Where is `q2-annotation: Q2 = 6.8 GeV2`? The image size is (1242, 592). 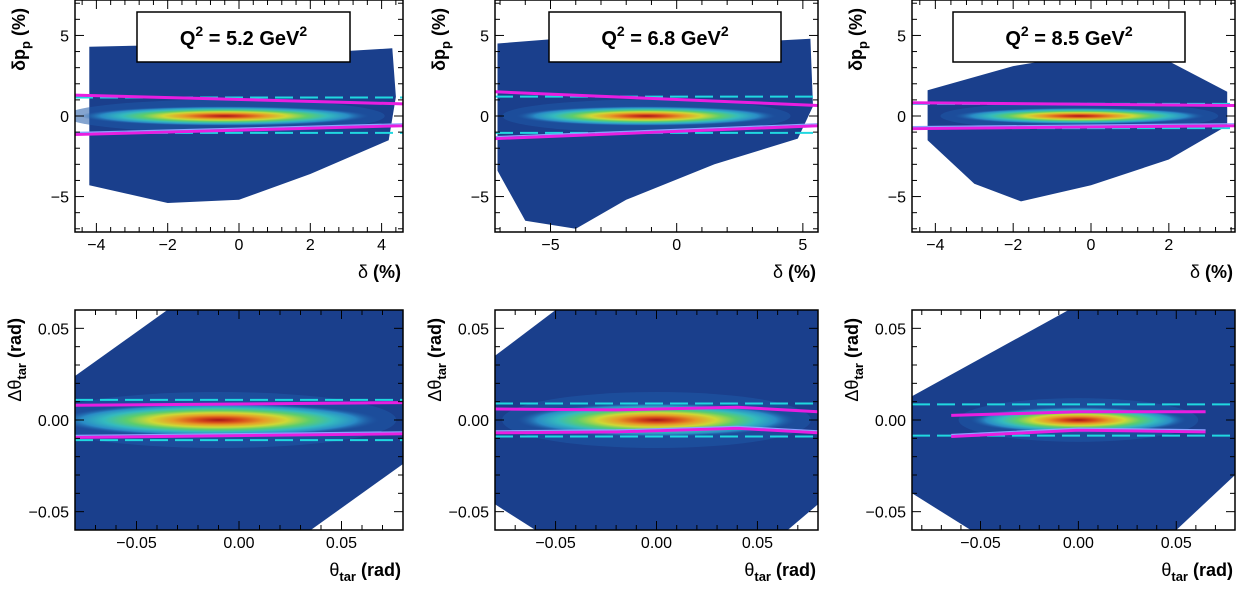 q2-annotation: Q2 = 6.8 GeV2 is located at coordinates (665, 36).